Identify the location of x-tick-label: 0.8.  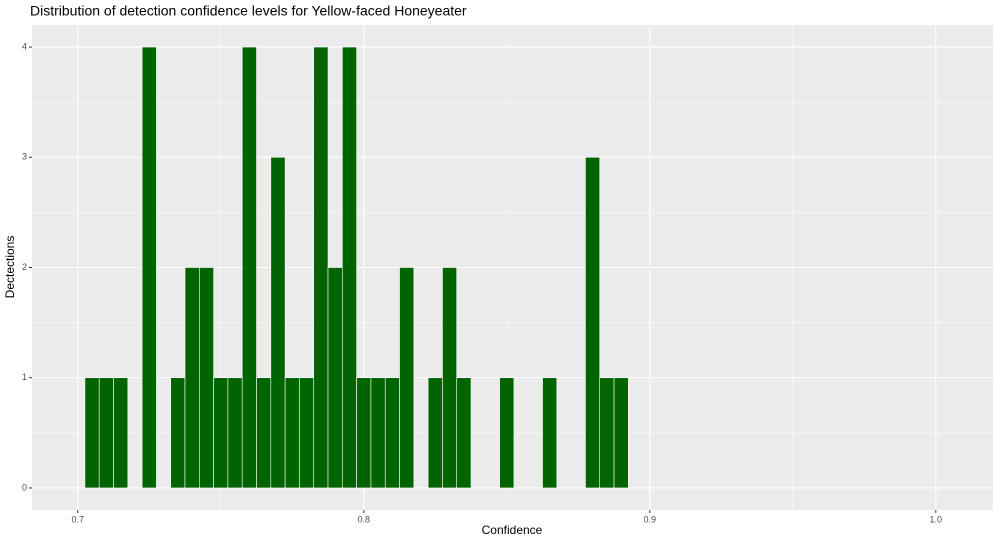
(364, 519).